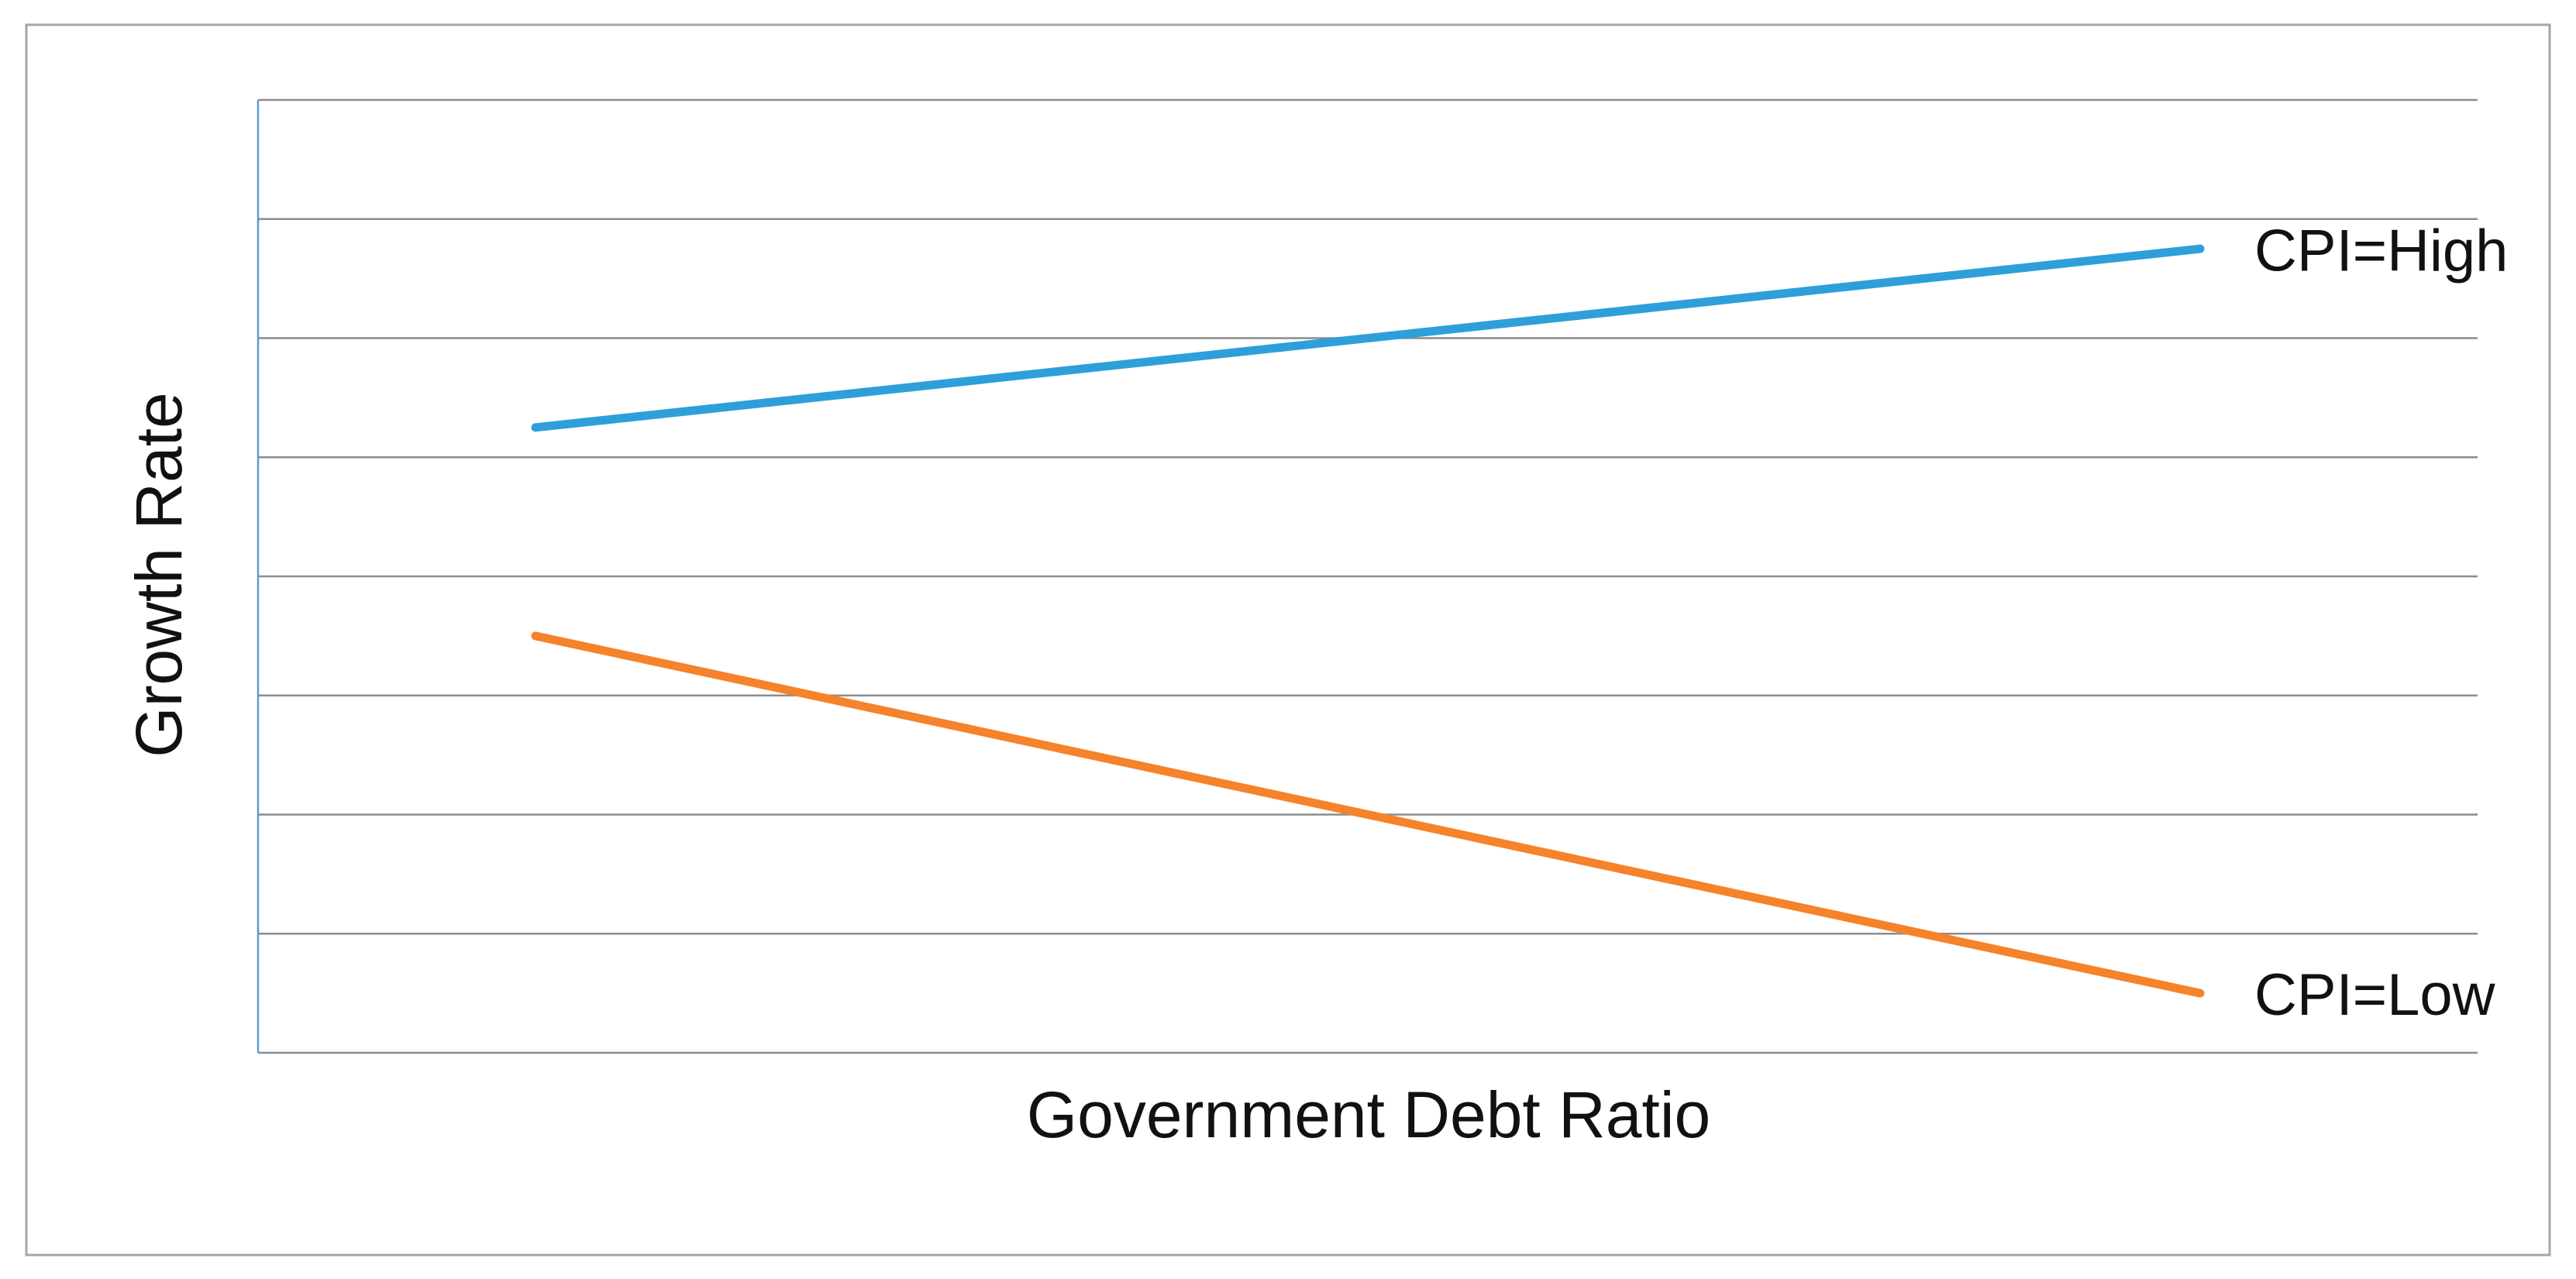  I want to click on y-axis-title: Growth Rate, so click(158, 575).